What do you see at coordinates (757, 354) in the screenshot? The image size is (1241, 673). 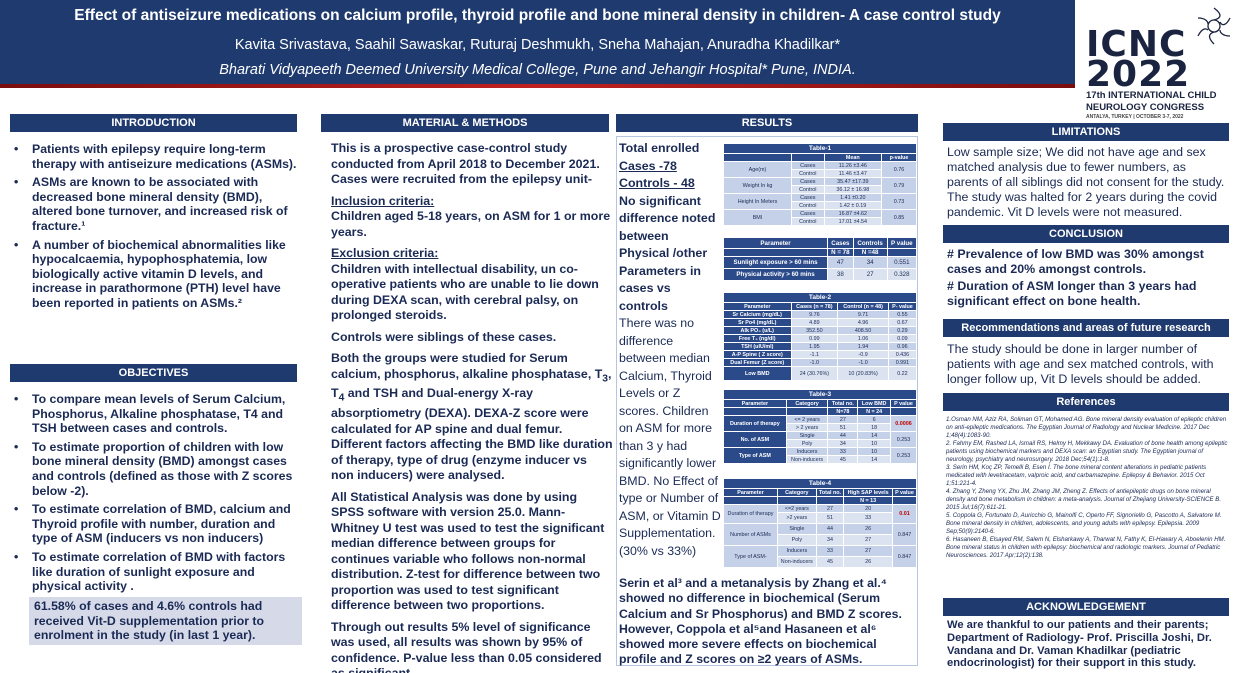 I see `table-cell: A-P Spine ( Z score)` at bounding box center [757, 354].